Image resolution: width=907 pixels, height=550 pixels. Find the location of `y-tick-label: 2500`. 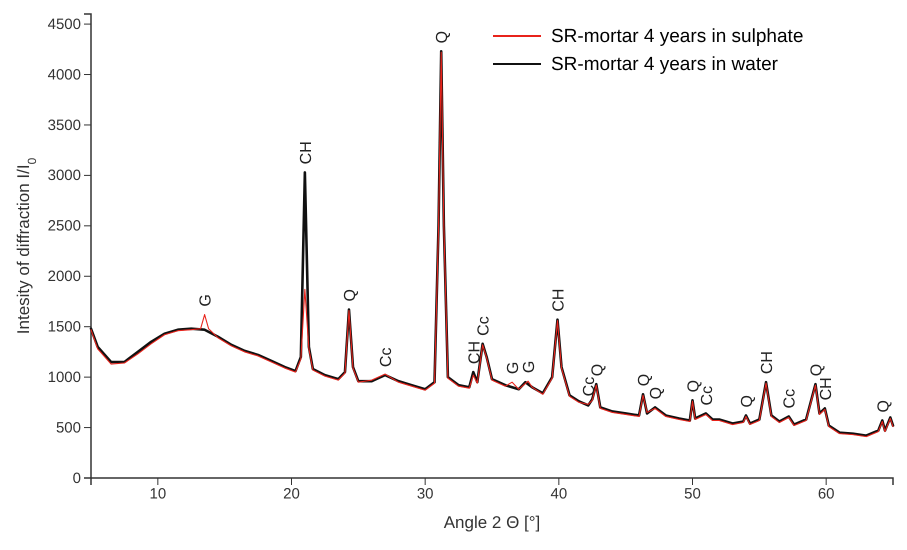

y-tick-label: 2500 is located at coordinates (64, 226).